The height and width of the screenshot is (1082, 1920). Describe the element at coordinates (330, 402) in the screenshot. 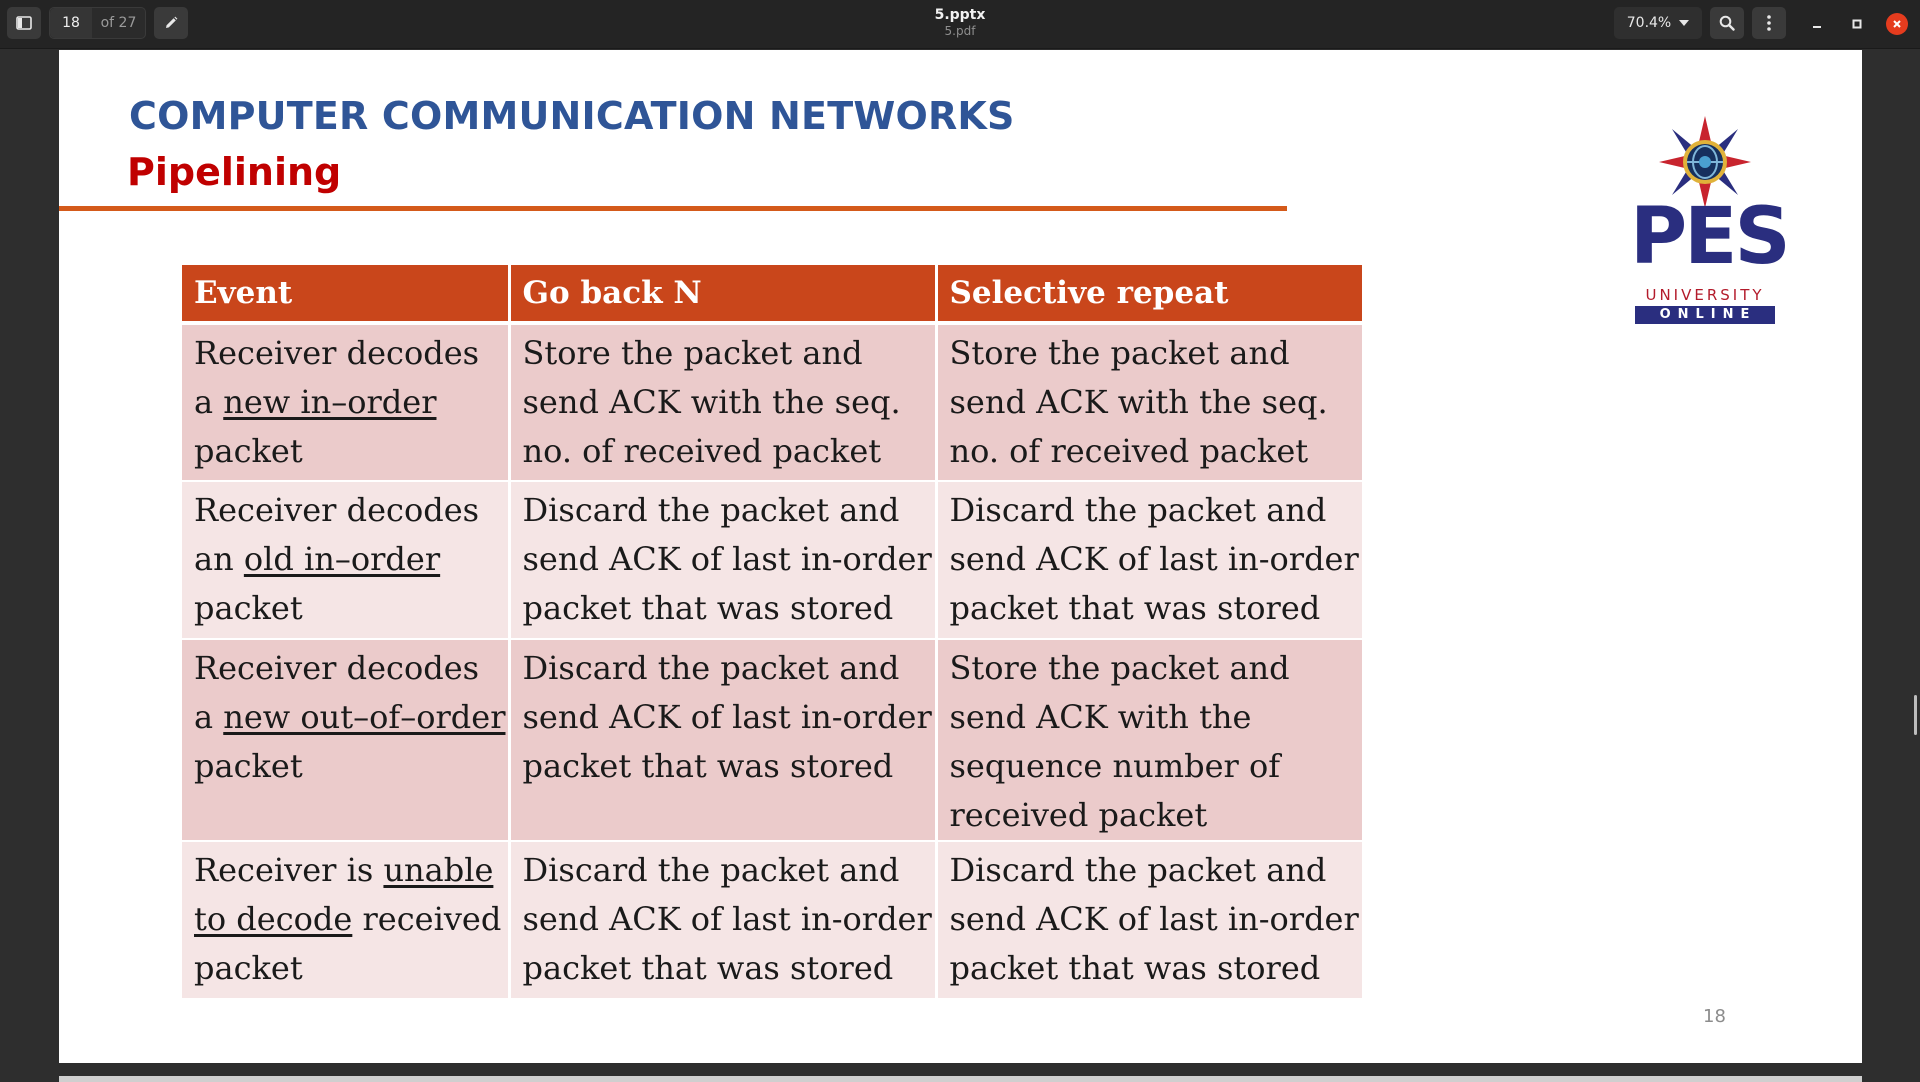

I see `event-emphasis: new in–order` at that location.